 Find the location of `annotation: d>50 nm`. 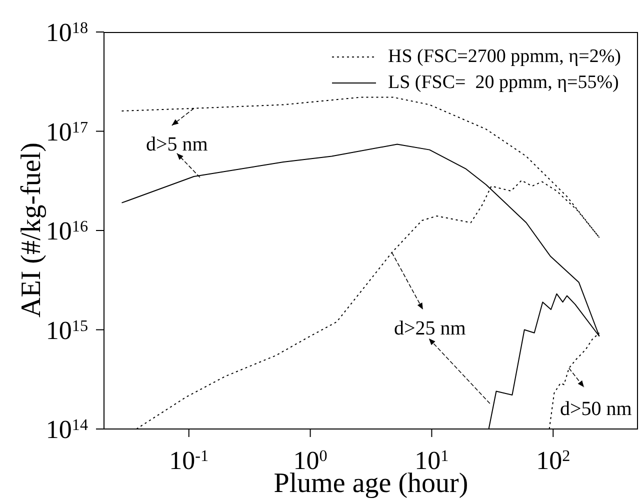

annotation: d>50 nm is located at coordinates (596, 409).